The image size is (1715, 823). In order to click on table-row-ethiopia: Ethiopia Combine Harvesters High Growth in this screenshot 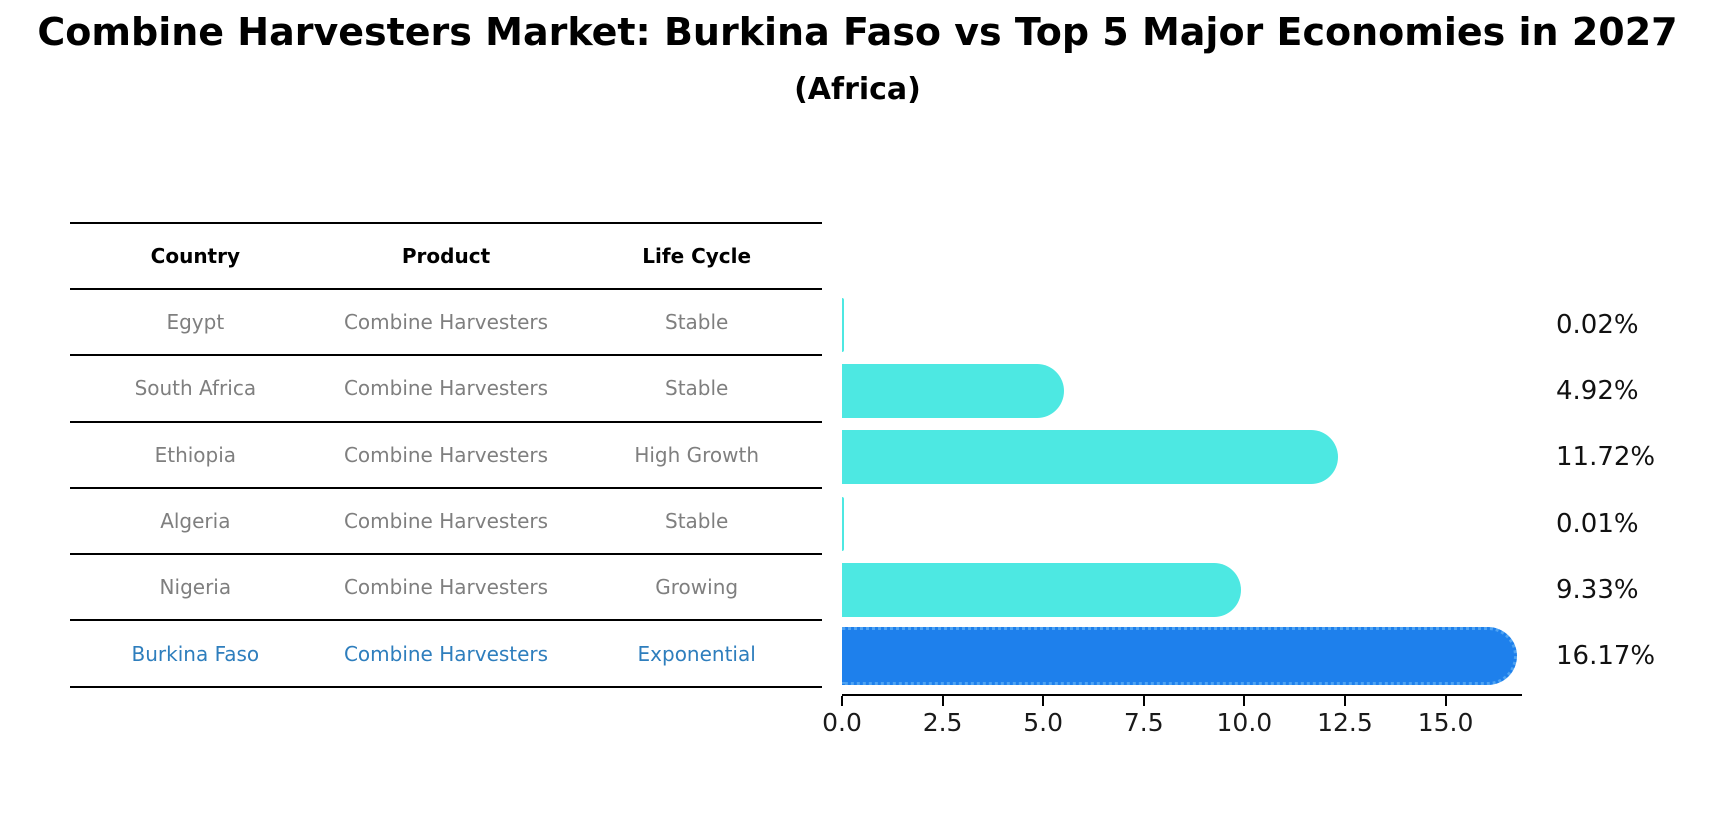, I will do `click(446, 456)`.